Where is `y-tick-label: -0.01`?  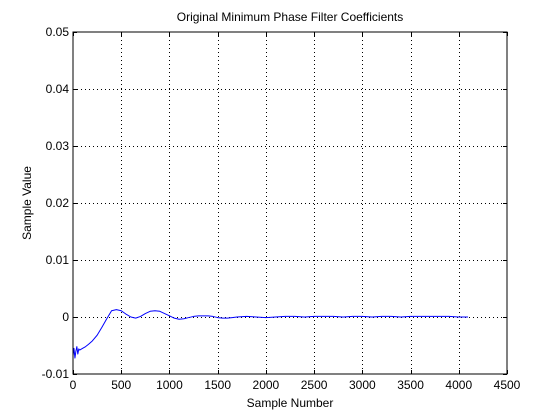
y-tick-label: -0.01 is located at coordinates (56, 374).